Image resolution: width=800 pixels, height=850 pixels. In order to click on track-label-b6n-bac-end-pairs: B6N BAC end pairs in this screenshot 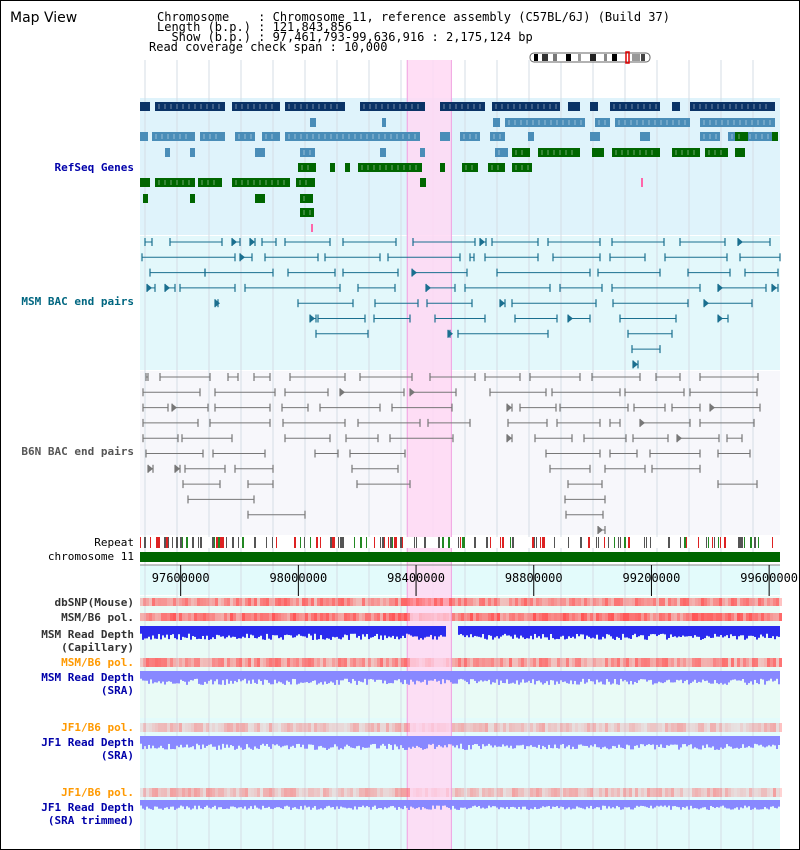, I will do `click(77, 451)`.